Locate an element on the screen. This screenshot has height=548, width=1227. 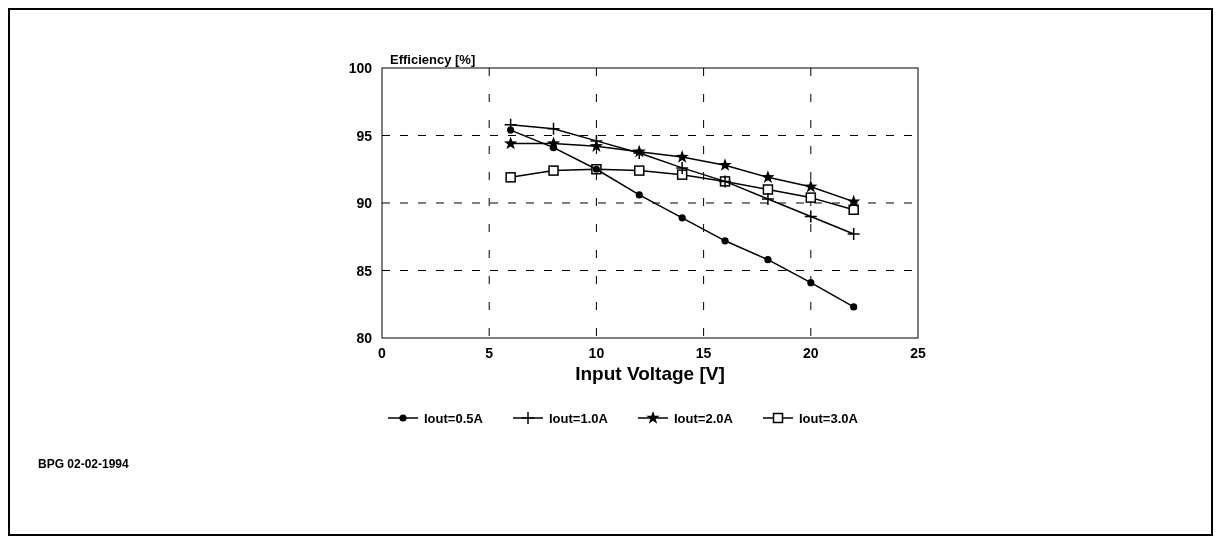
y-tick-label: 100 is located at coordinates (360, 68).